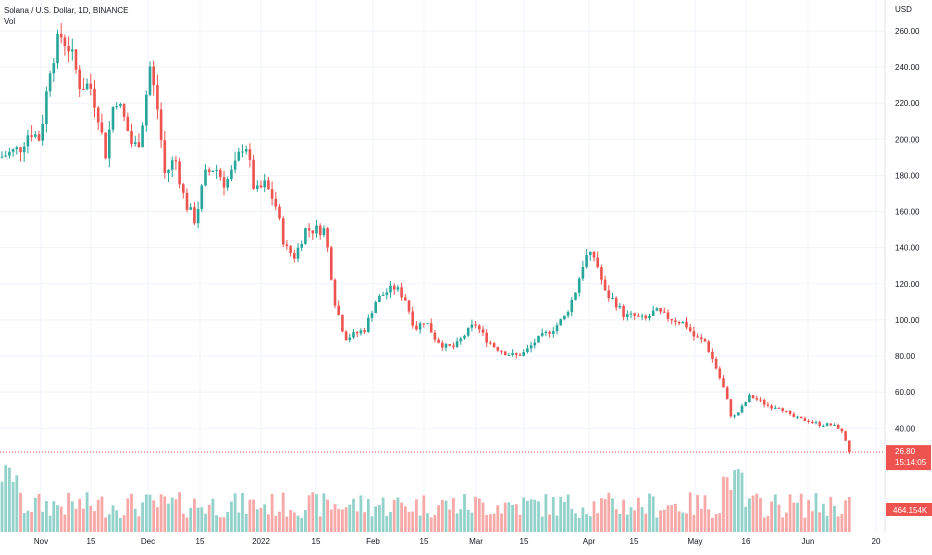 Image resolution: width=932 pixels, height=555 pixels. I want to click on time-tick-label: 20, so click(876, 541).